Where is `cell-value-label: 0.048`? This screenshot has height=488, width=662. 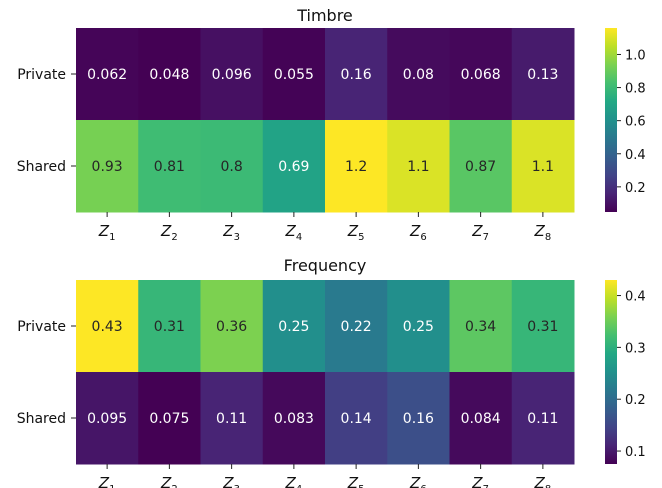
cell-value-label: 0.048 is located at coordinates (169, 75).